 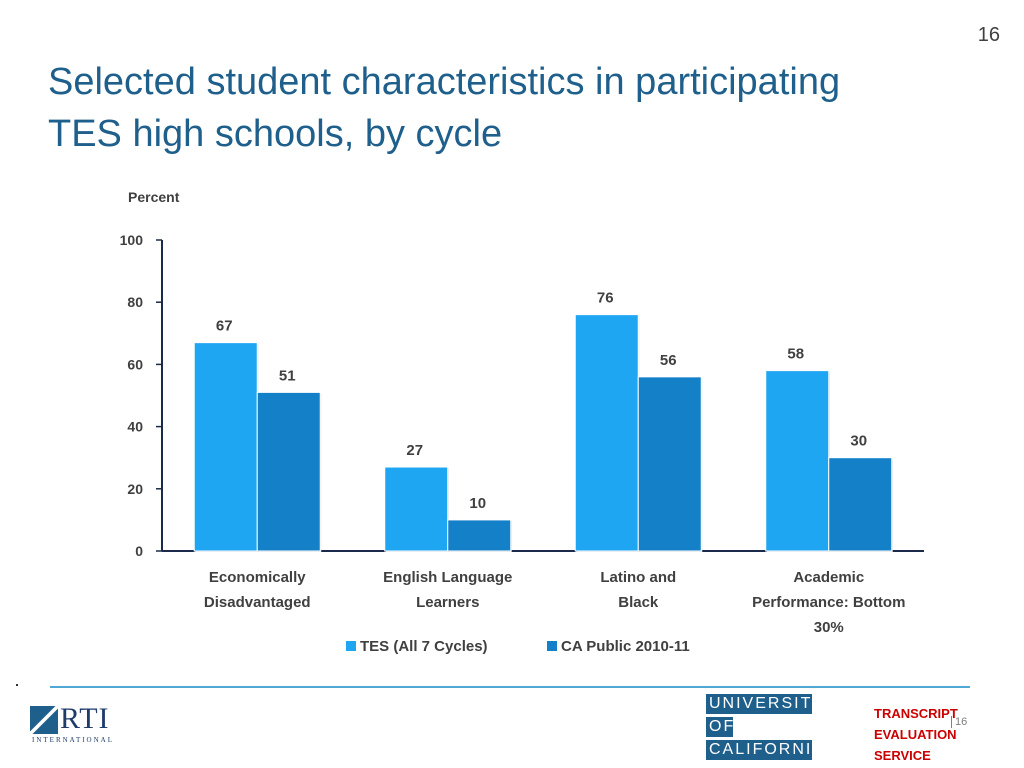 What do you see at coordinates (828, 602) in the screenshot?
I see `category-label: Performance: Bottom` at bounding box center [828, 602].